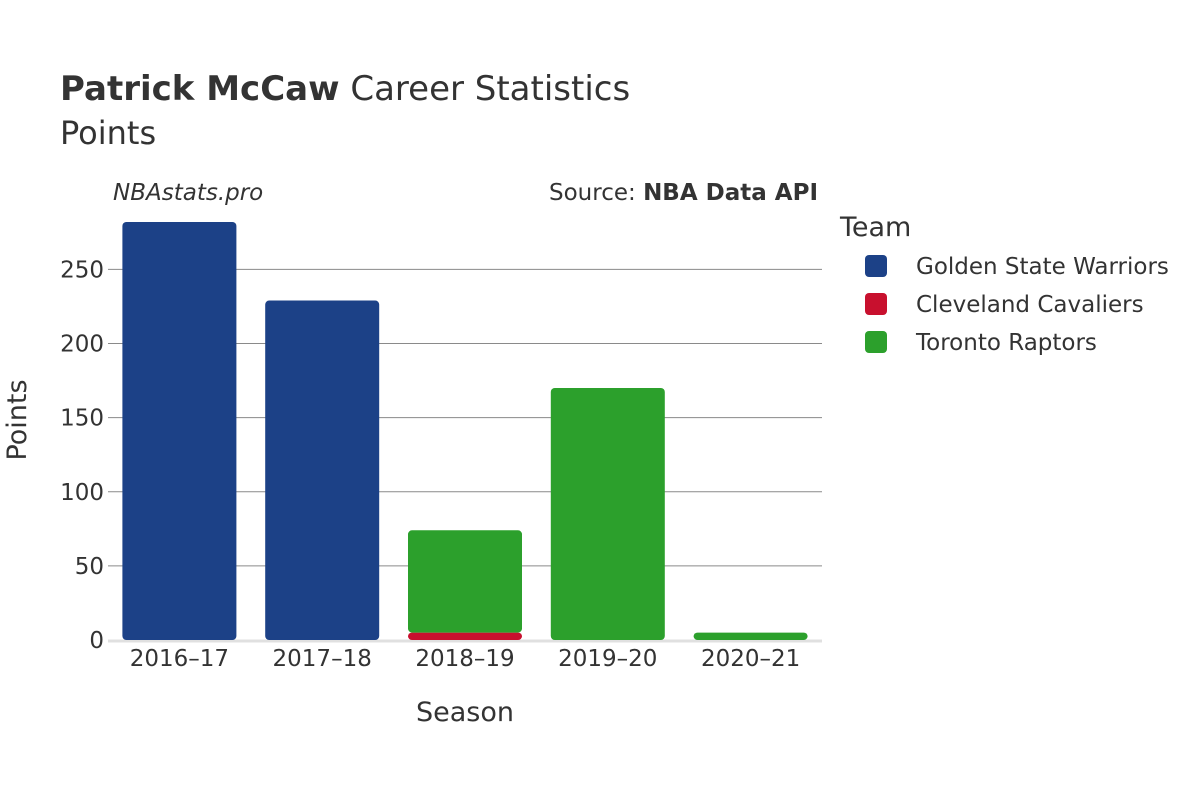 This screenshot has height=800, width=1200. What do you see at coordinates (82, 493) in the screenshot?
I see `y-tick-label: 100` at bounding box center [82, 493].